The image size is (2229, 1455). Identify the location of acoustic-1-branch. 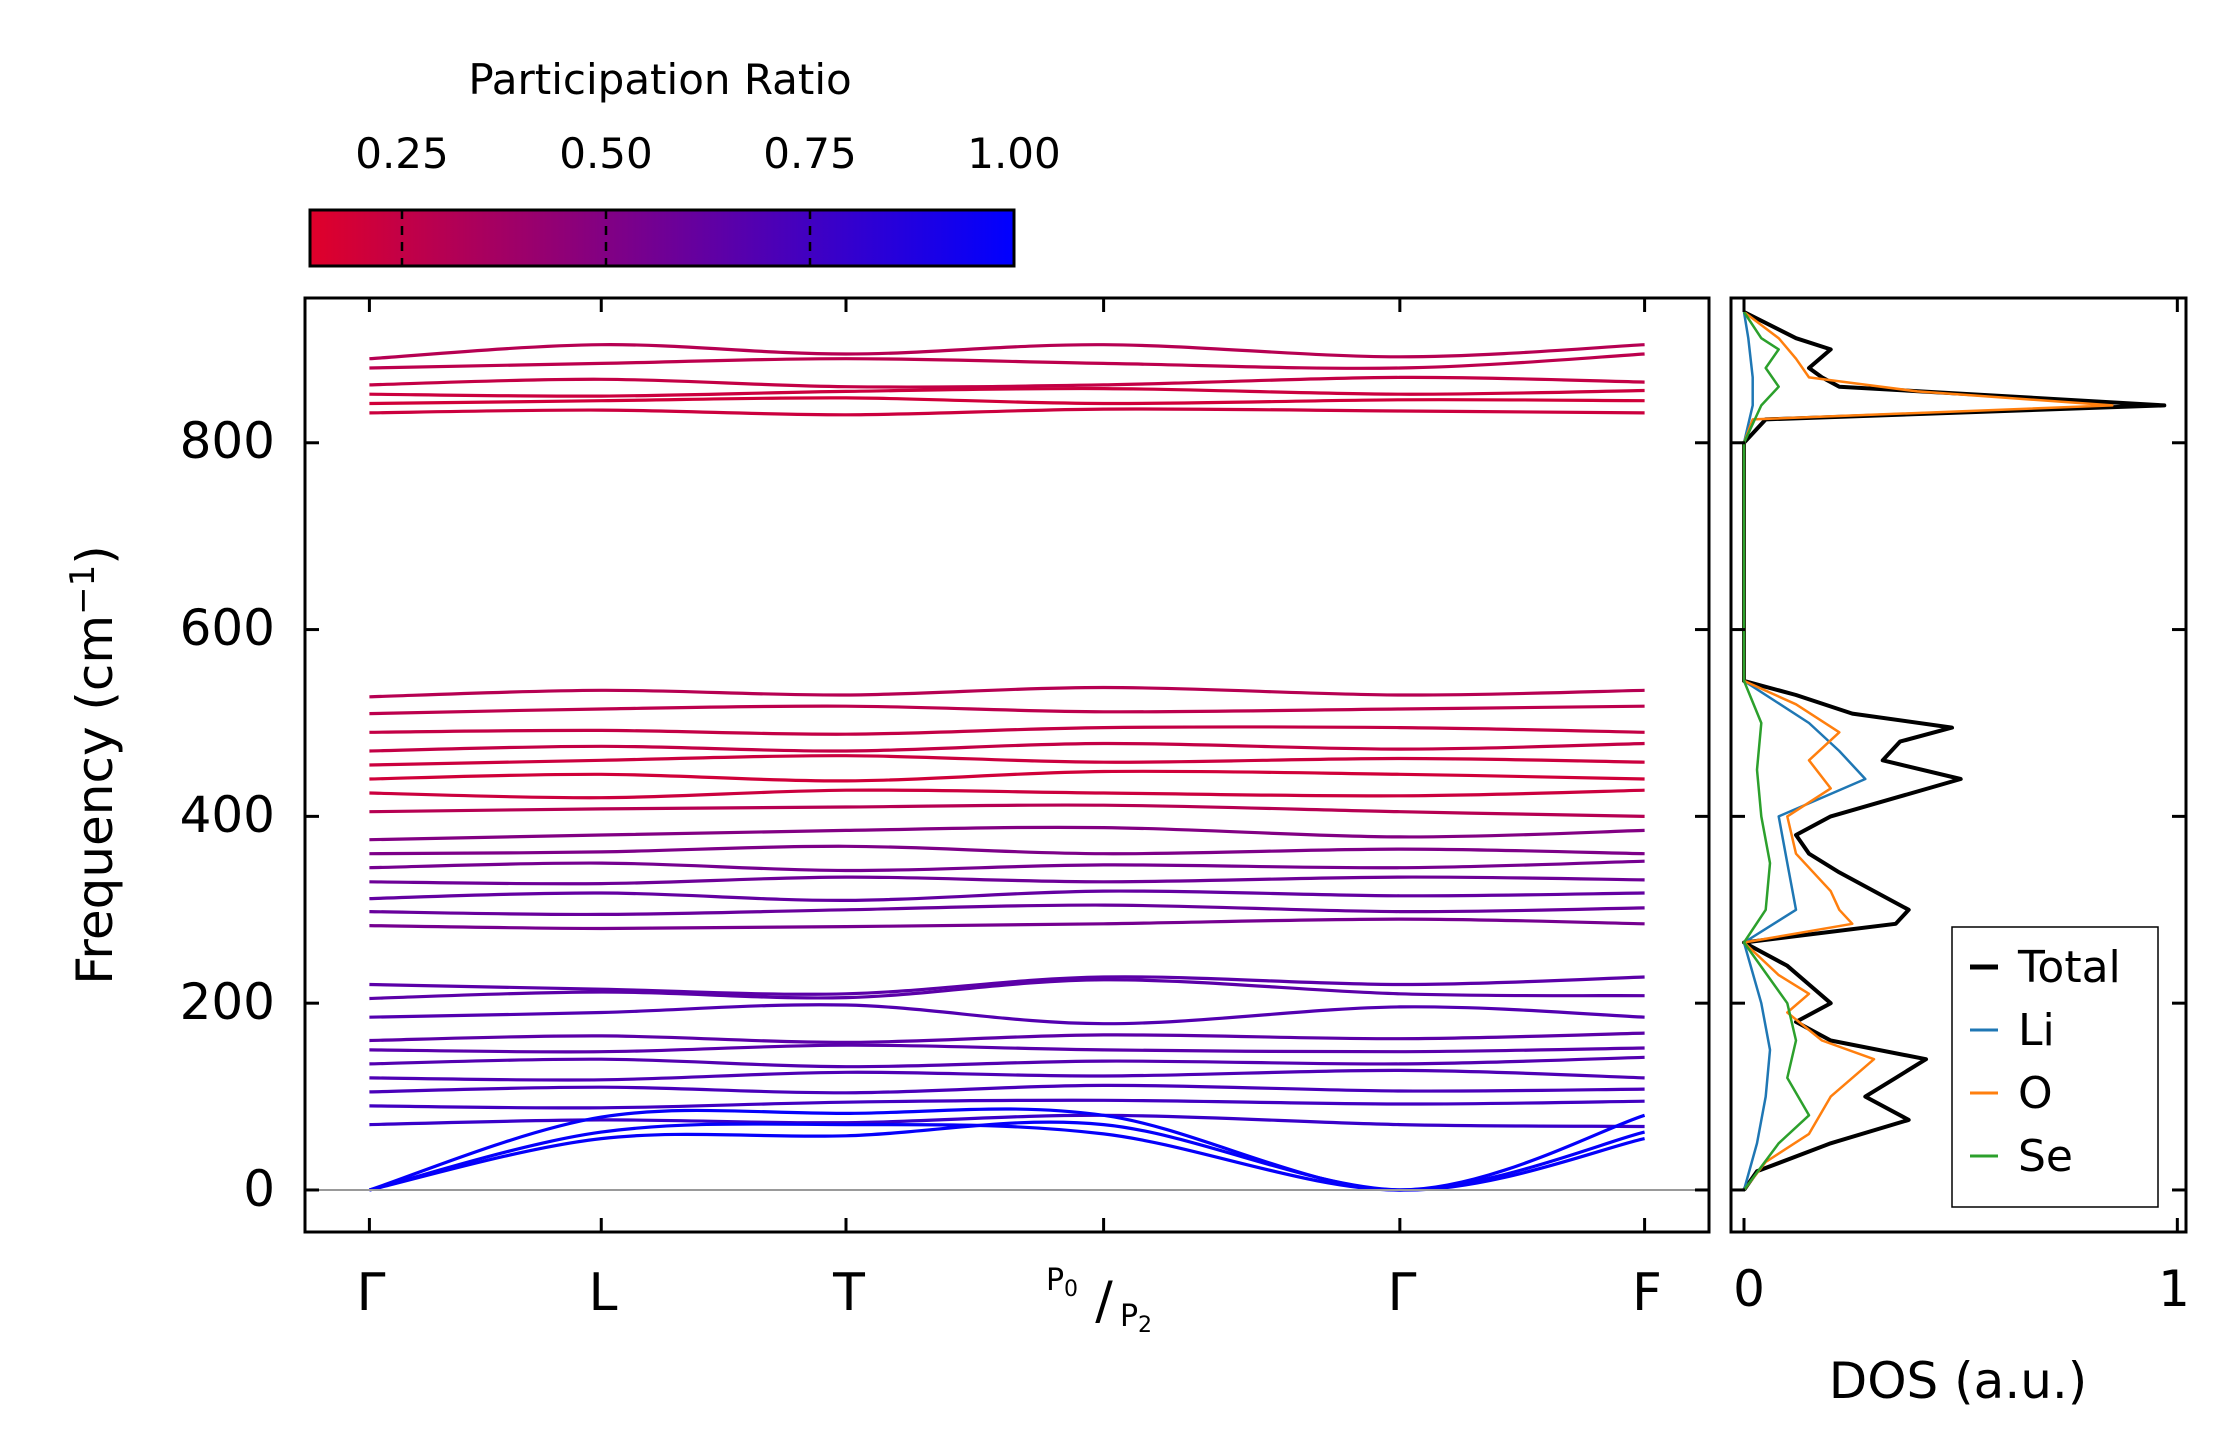
(1007, 1156).